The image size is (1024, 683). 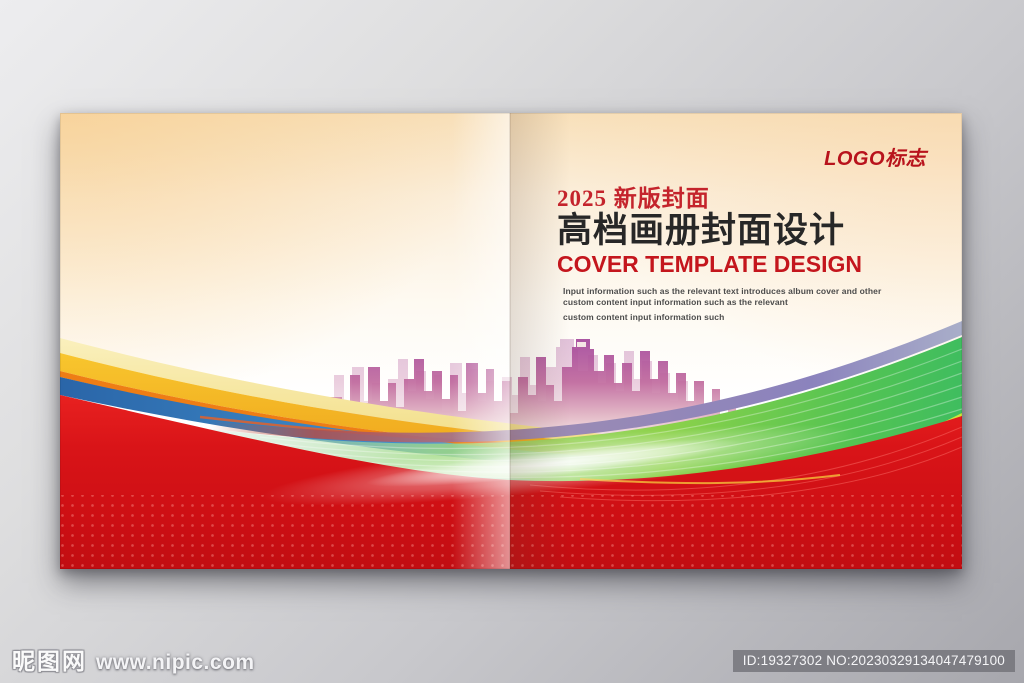 I want to click on logo-placeholder-text: LOGO标志, so click(x=875, y=159).